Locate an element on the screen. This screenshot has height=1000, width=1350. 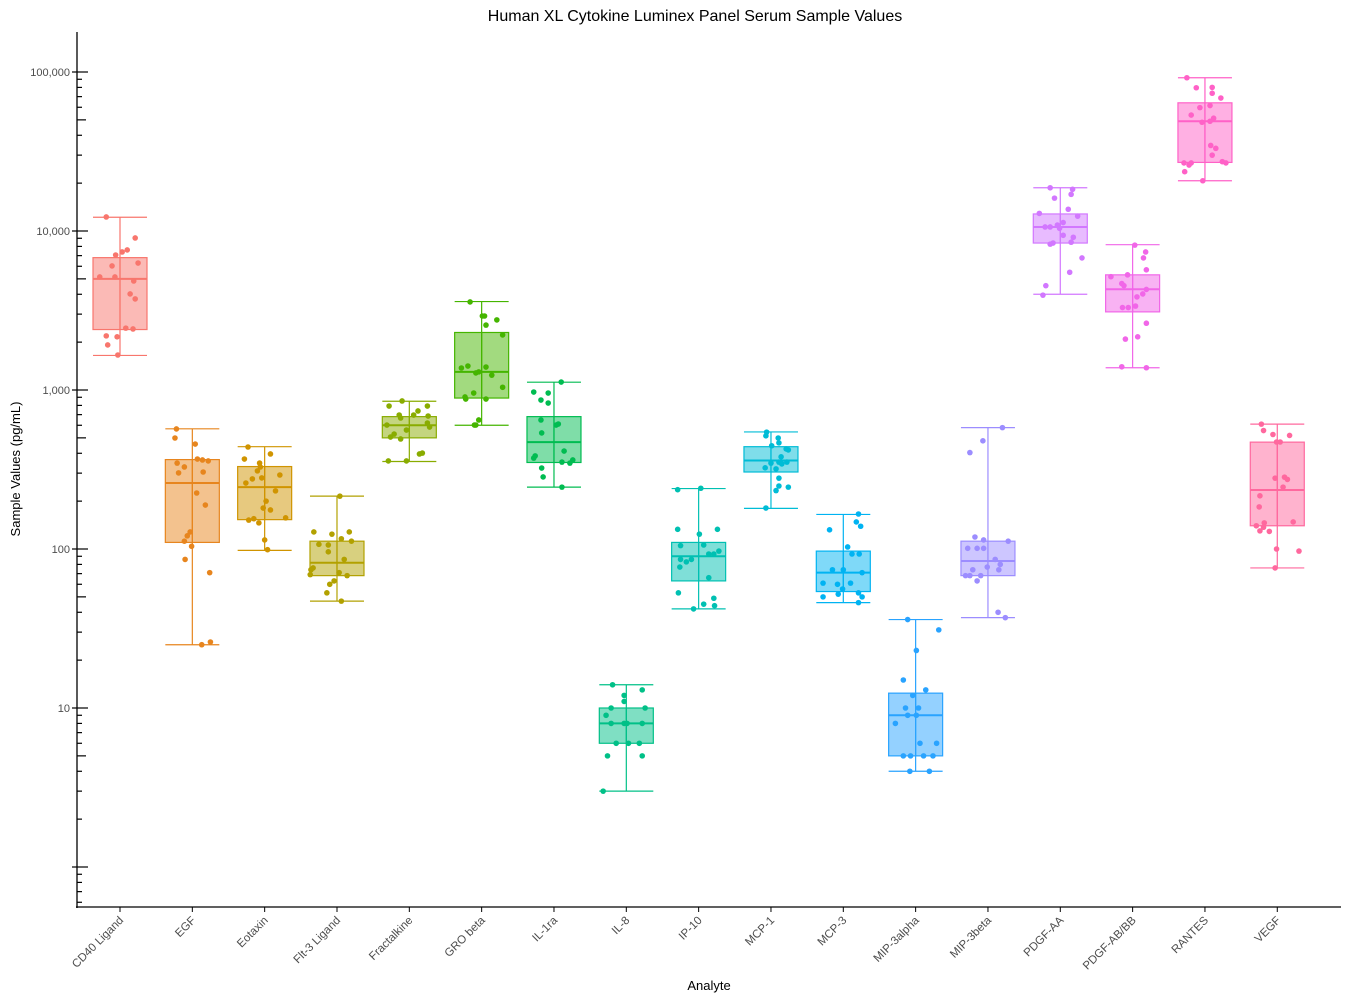
y-axis-title: Sample Values (pg/mL) is located at coordinates (15, 469).